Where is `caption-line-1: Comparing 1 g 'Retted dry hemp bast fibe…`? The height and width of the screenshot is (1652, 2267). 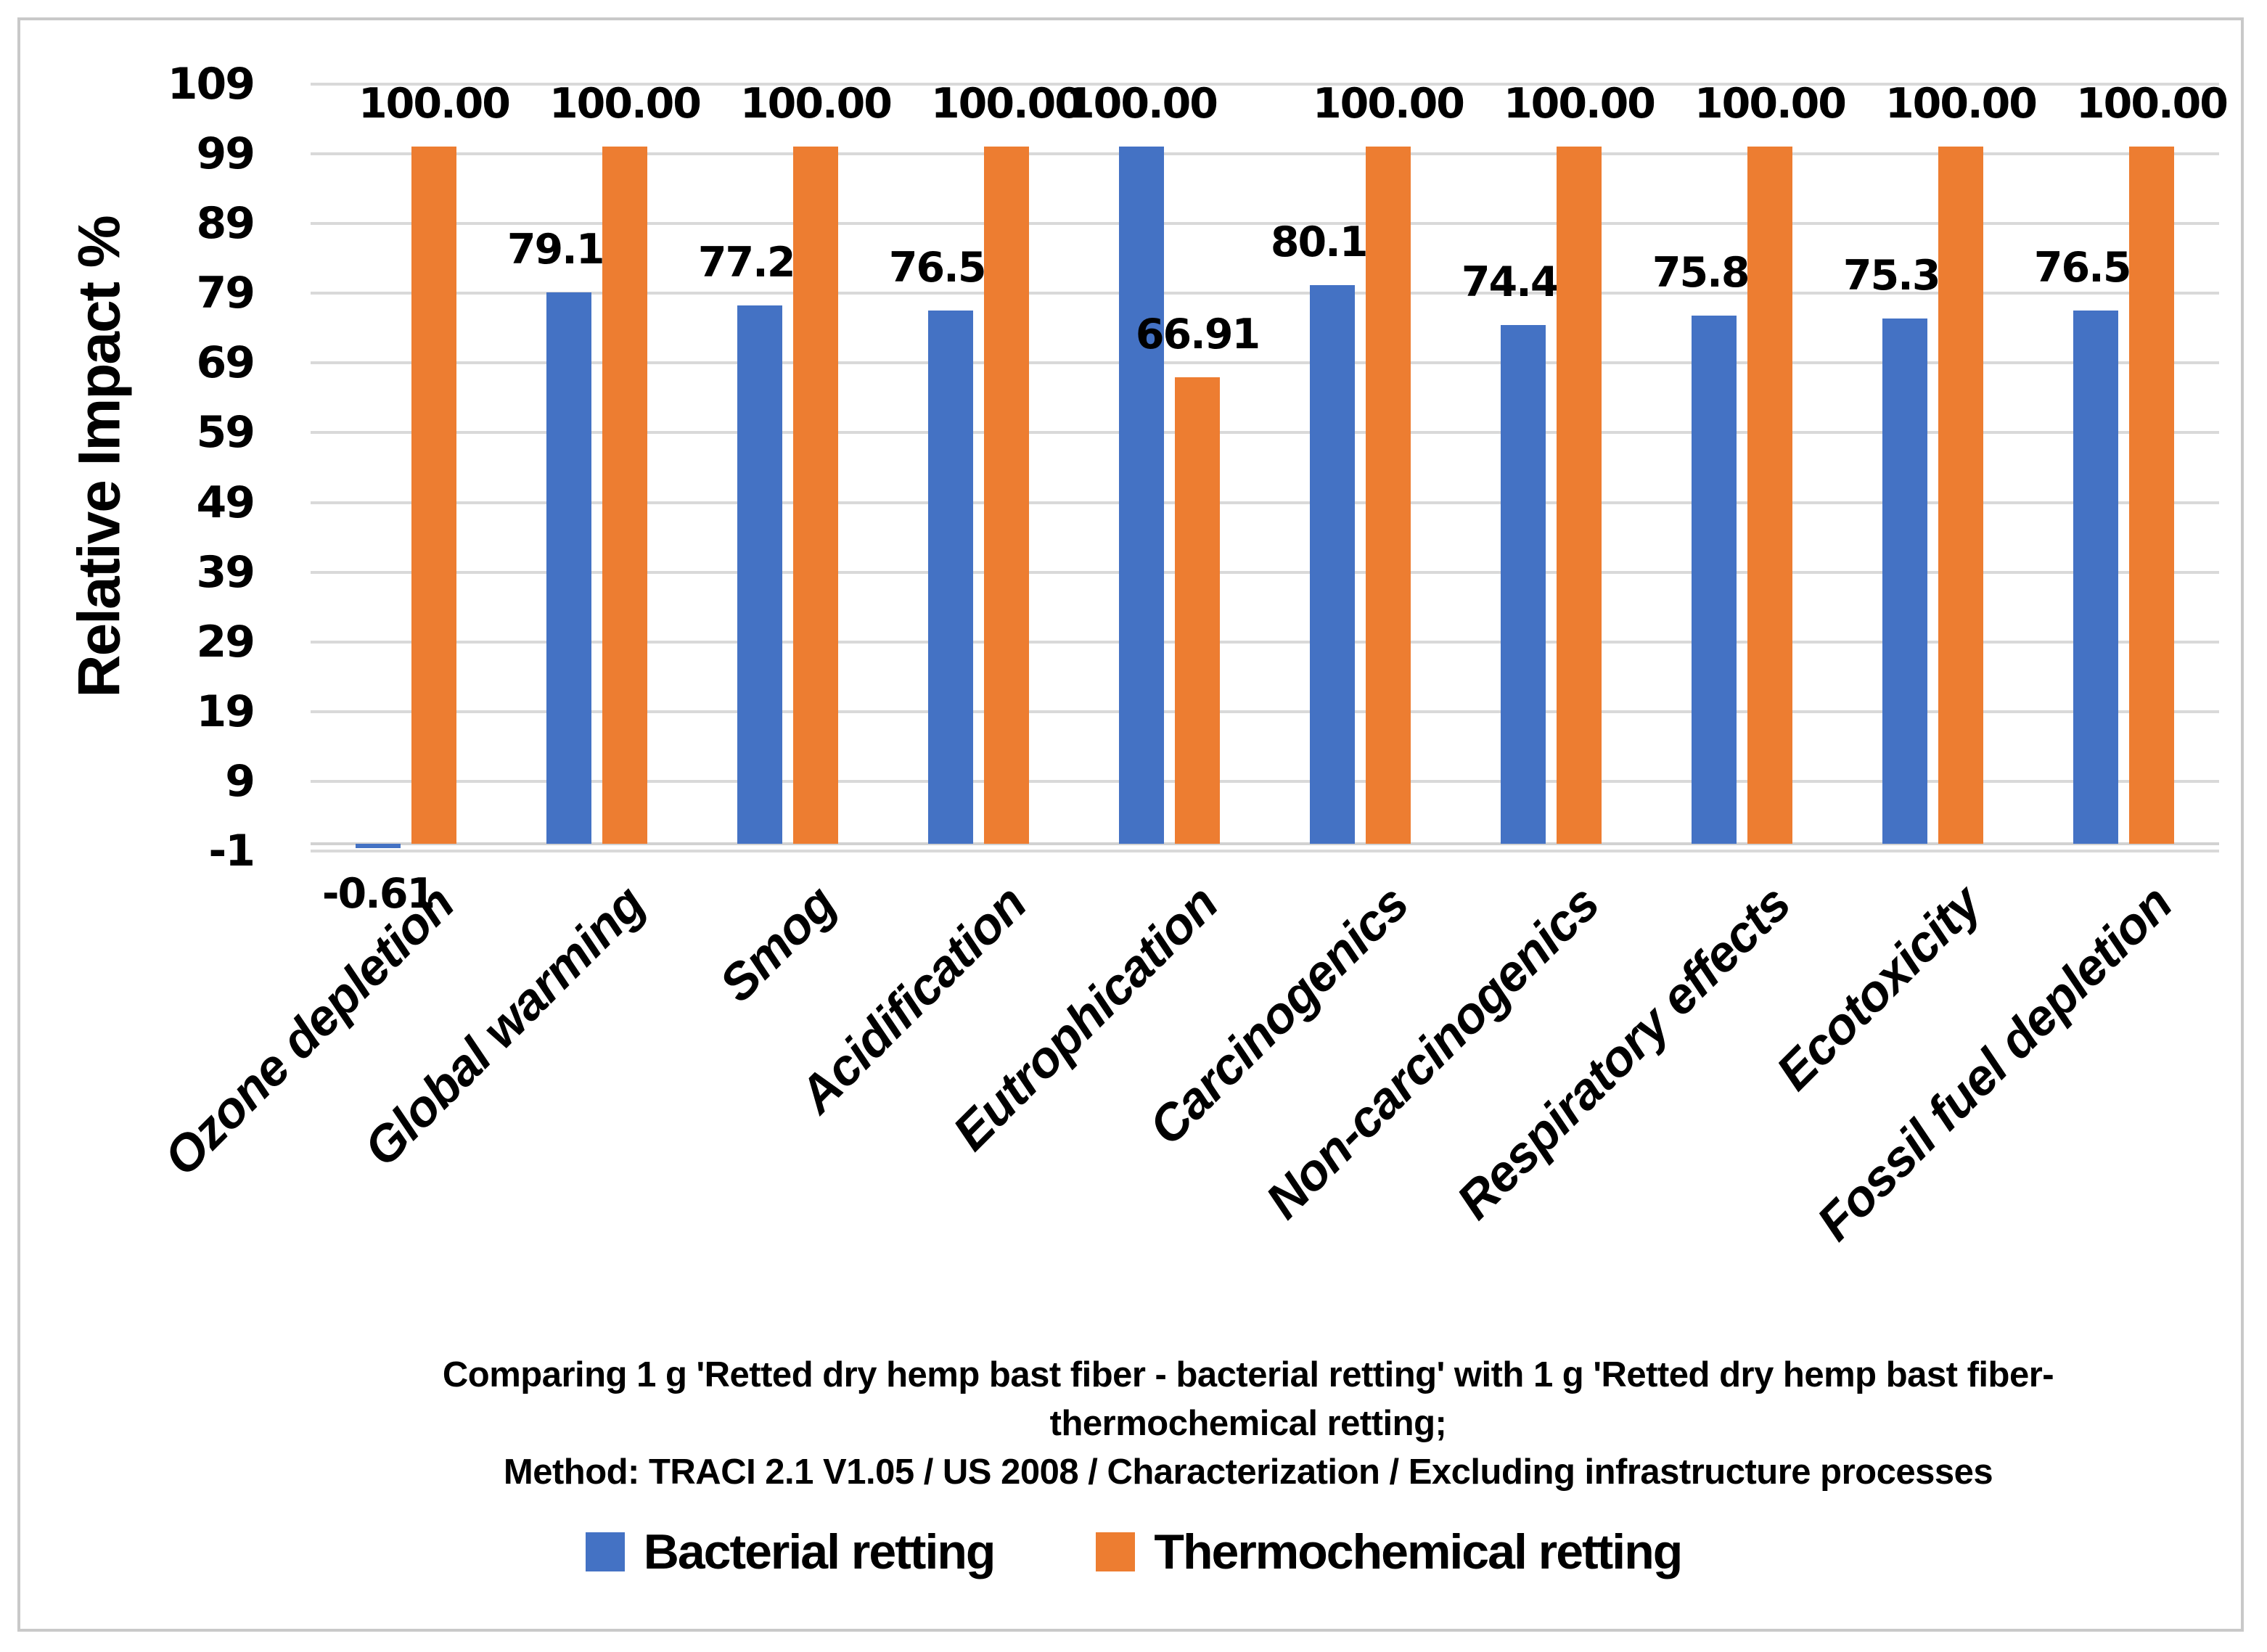 caption-line-1: Comparing 1 g 'Retted dry hemp bast fibe… is located at coordinates (1248, 1374).